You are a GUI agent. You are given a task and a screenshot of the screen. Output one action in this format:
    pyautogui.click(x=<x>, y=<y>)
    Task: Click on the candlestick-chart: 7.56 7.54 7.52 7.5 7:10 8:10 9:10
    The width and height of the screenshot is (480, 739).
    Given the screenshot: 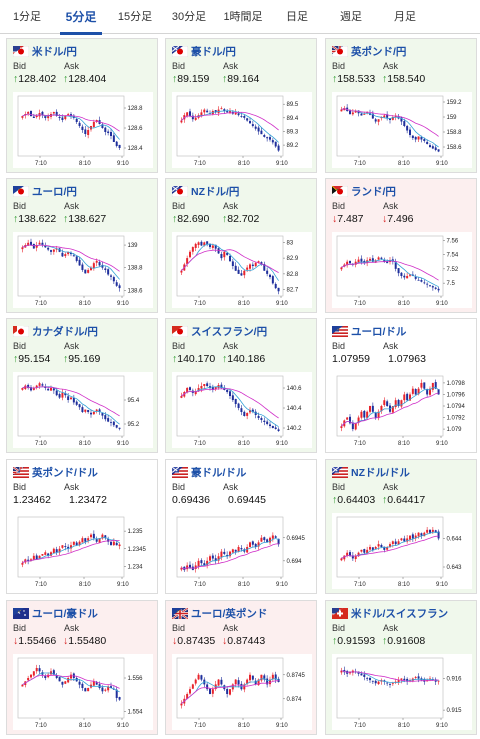 What is the action you would take?
    pyautogui.click(x=402, y=270)
    